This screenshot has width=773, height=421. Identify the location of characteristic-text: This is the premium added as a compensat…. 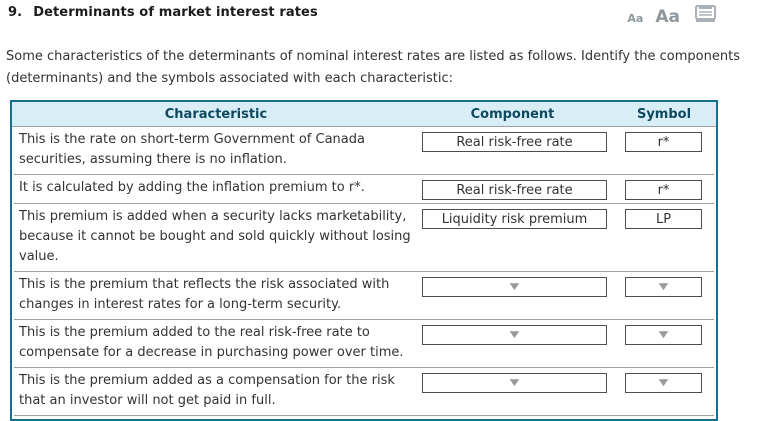
(207, 390).